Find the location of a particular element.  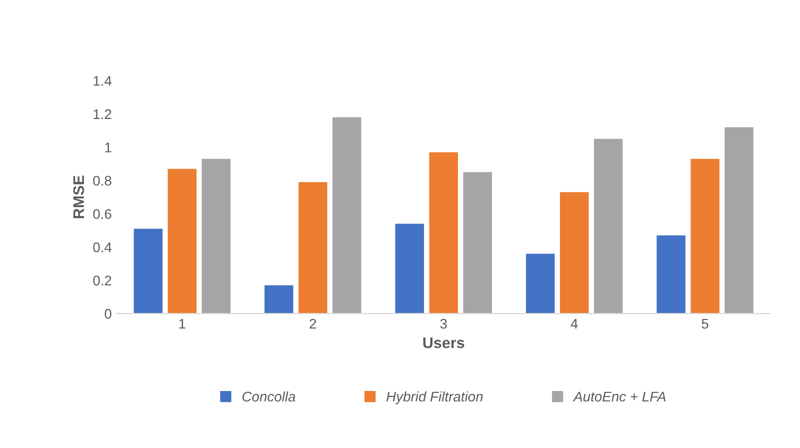

y-tick-label: 0 is located at coordinates (108, 313).